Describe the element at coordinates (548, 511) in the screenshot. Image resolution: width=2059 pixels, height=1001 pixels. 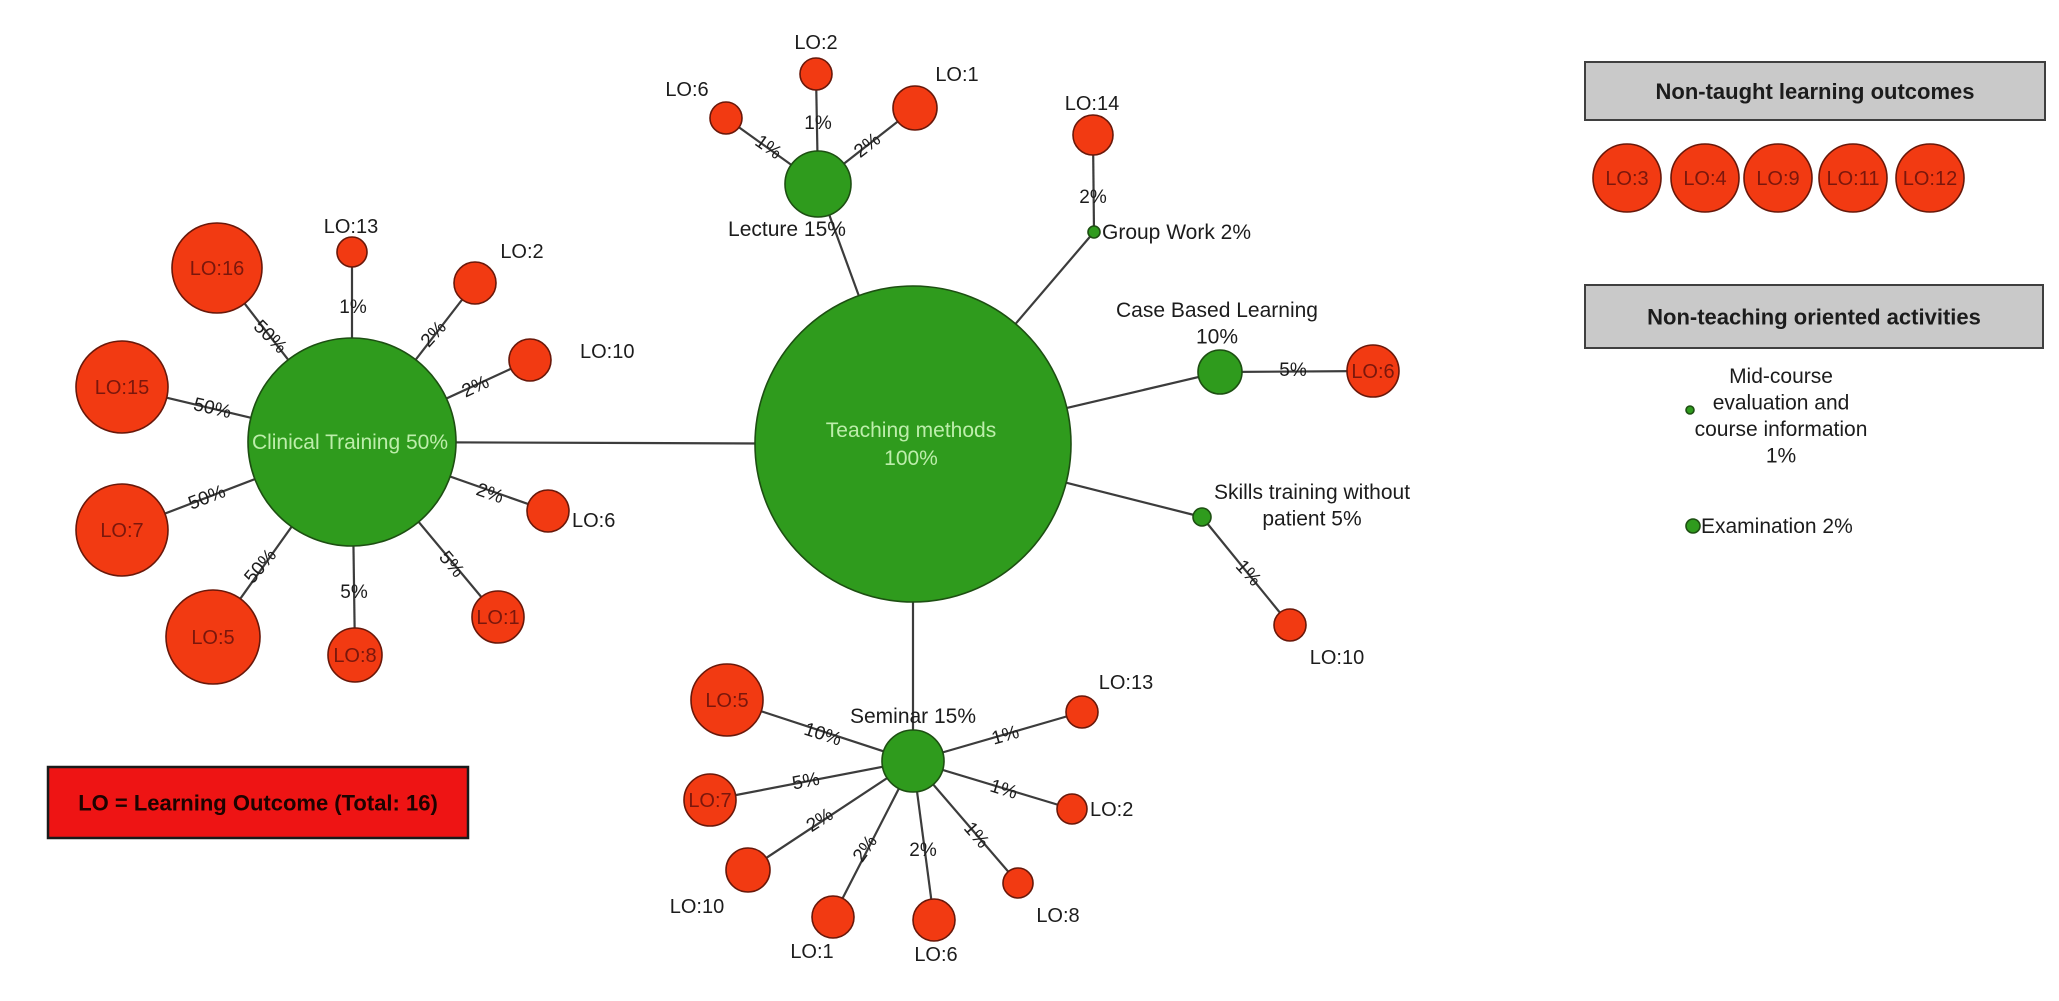
I see `node-ct-lo6` at that location.